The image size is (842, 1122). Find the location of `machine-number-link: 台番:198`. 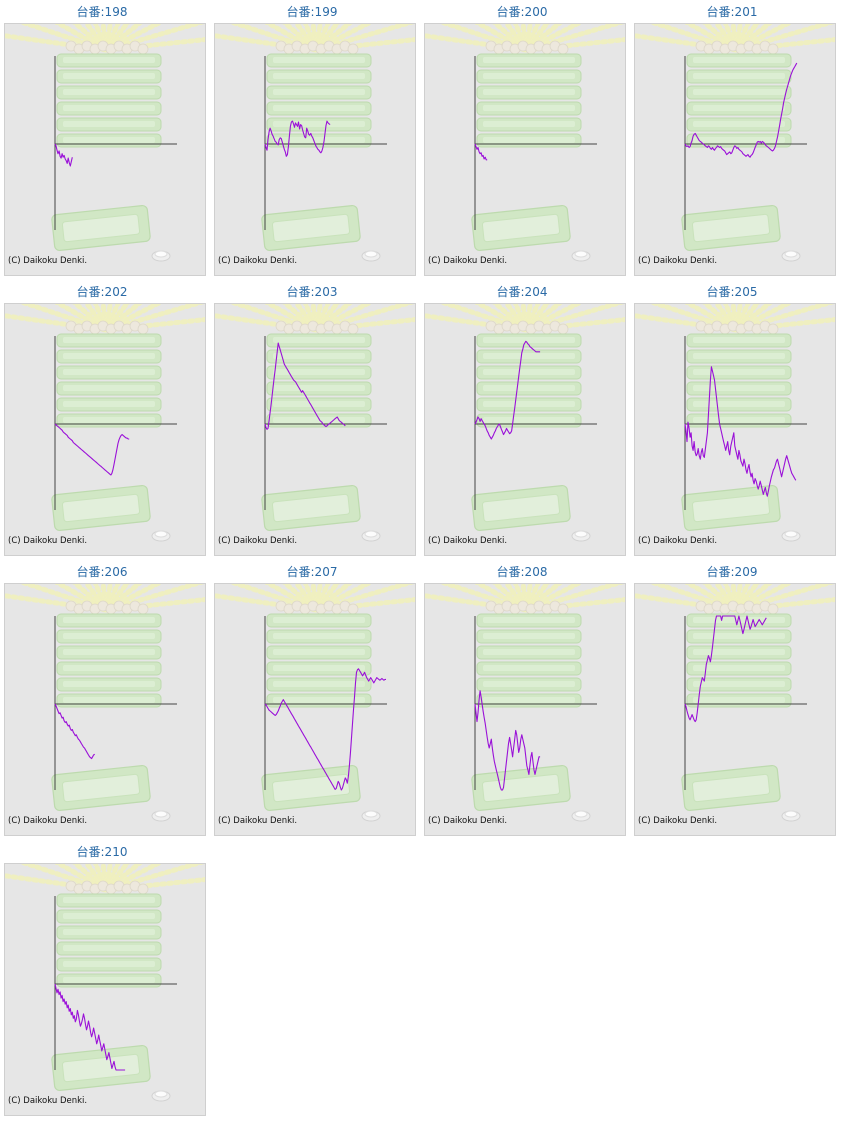

machine-number-link: 台番:198 is located at coordinates (102, 12).